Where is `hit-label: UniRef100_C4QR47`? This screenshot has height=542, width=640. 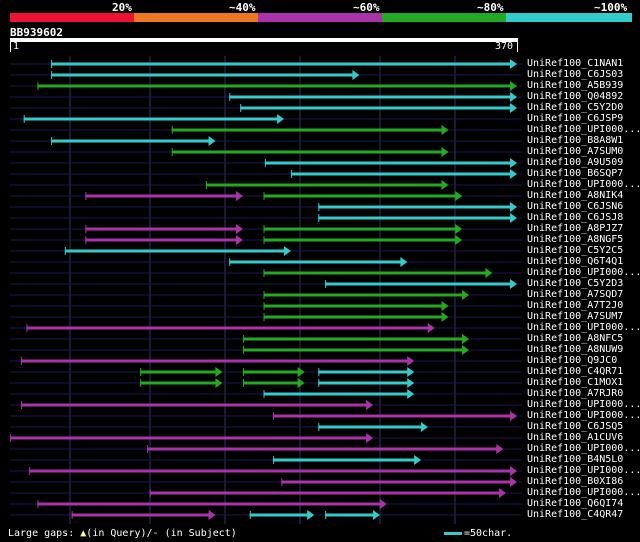
hit-label: UniRef100_C4QR47 is located at coordinates (575, 514).